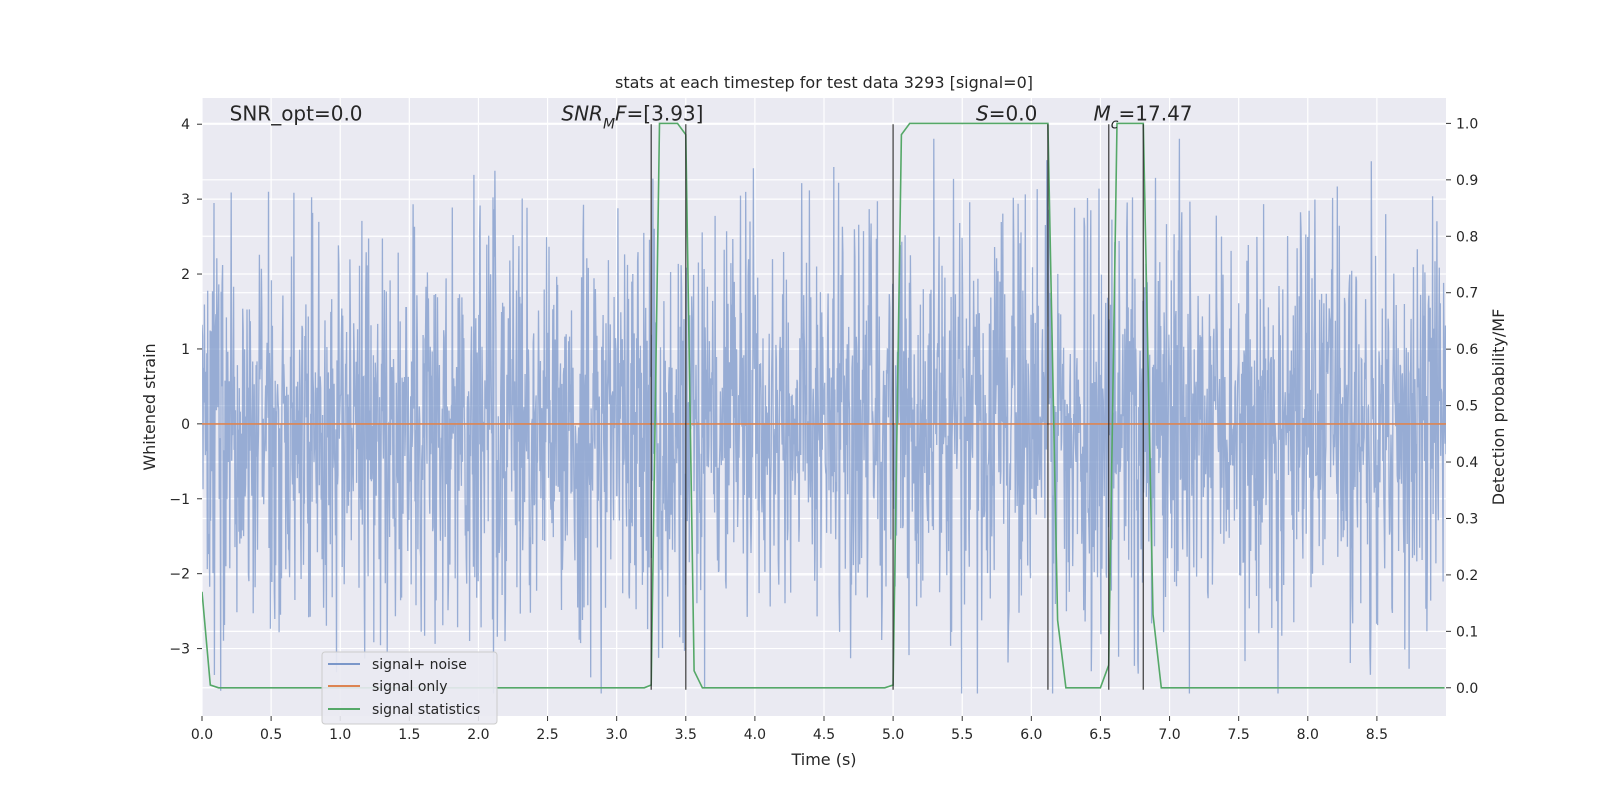 This screenshot has width=1600, height=800. I want to click on annotations: SNR_opt=0.0 SNRMF=[3.93] S=0.0 Mc=17.47, so click(711, 116).